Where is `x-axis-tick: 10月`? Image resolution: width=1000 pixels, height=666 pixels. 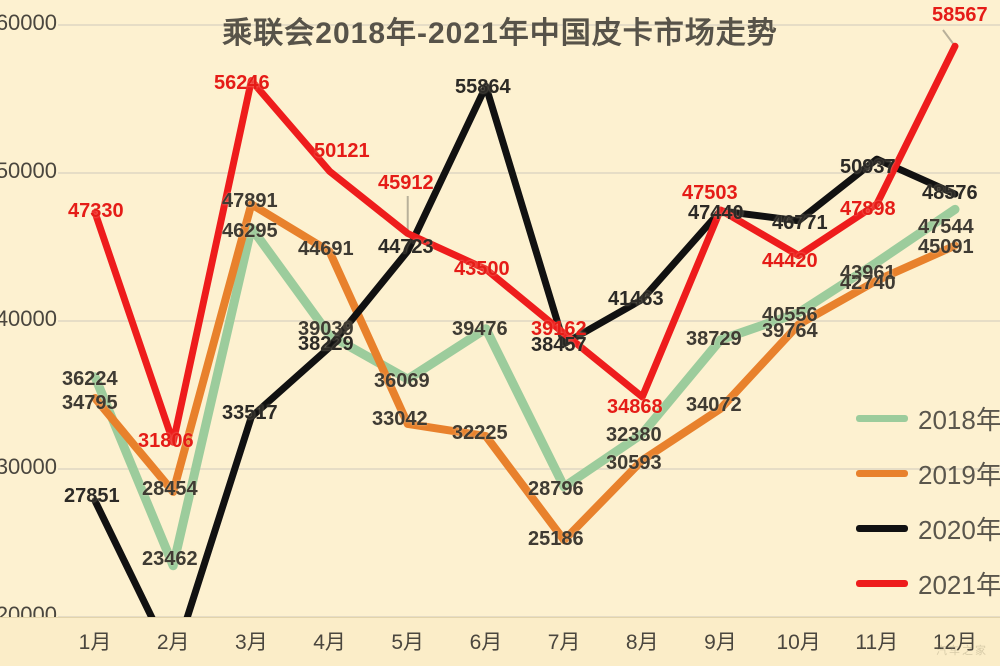
x-axis-tick: 10月 is located at coordinates (798, 642).